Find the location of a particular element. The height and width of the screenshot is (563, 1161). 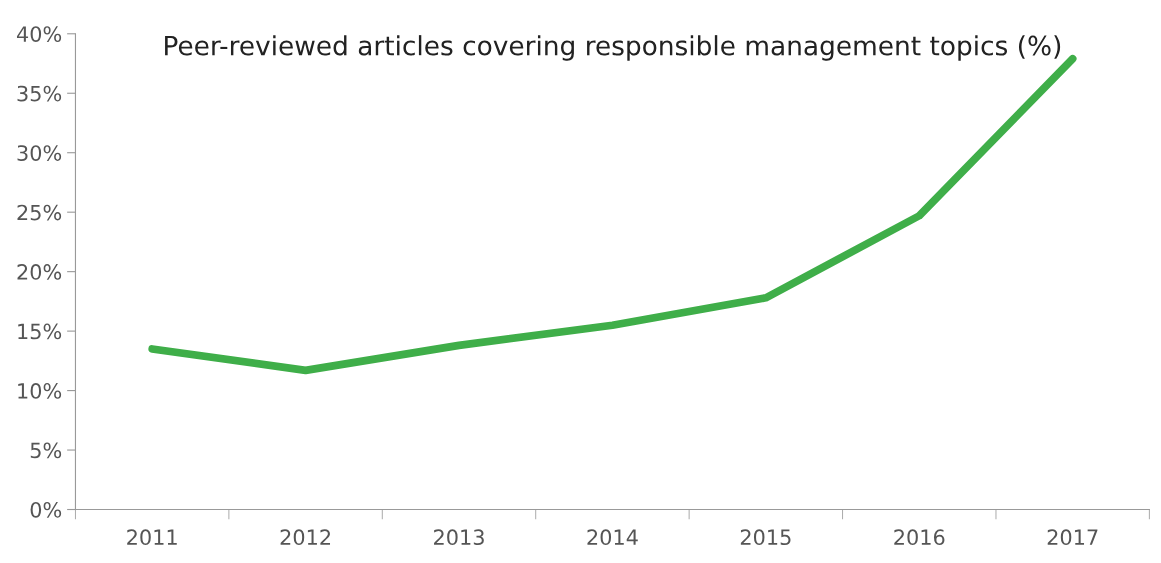

x-tick-label: 2015 is located at coordinates (765, 537).